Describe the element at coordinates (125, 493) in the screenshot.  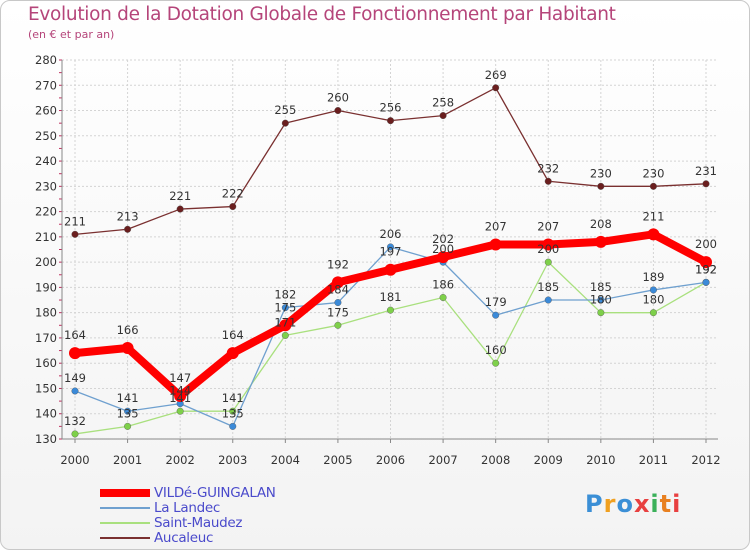
I see `legend-swatch-vilde-guingalan` at that location.